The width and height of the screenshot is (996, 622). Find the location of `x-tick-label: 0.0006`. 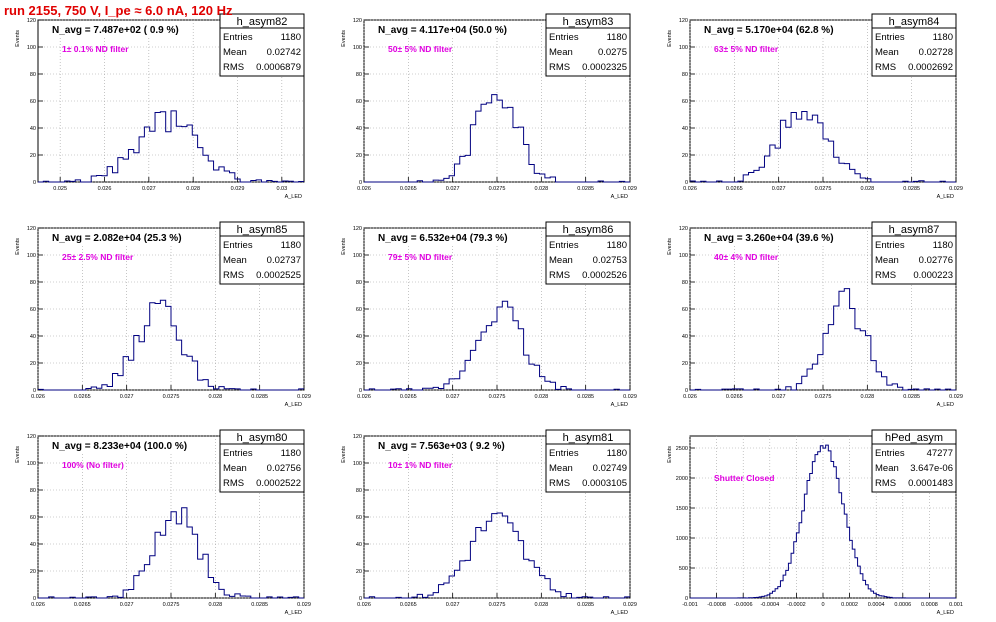

x-tick-label: 0.0006 is located at coordinates (902, 605).